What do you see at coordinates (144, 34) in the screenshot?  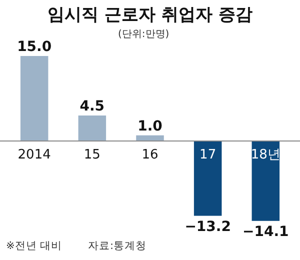 I see `chart-subtitle: (단위:만명)` at bounding box center [144, 34].